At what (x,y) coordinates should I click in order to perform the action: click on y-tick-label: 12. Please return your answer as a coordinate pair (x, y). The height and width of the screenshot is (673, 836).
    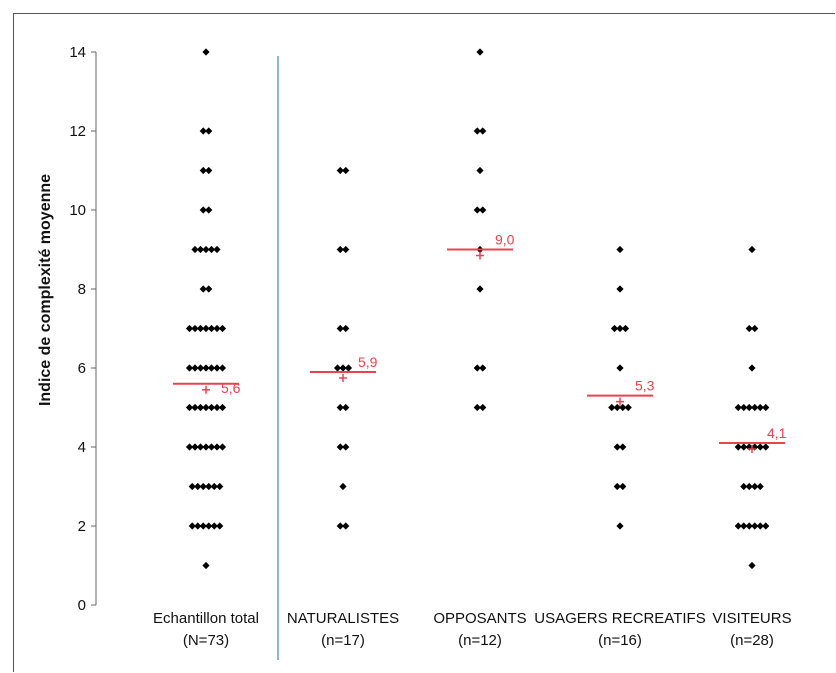
    Looking at the image, I should click on (77, 131).